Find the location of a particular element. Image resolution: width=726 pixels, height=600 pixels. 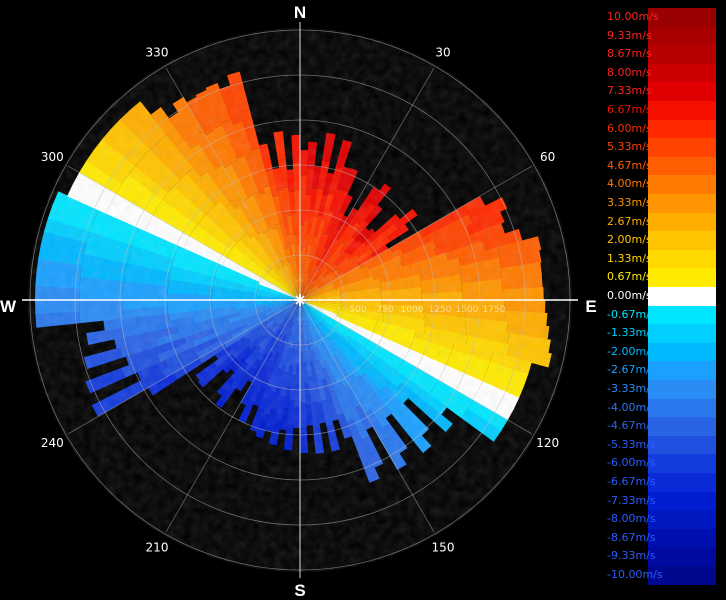

legend-entry: 2.67m/s is located at coordinates (660, 222).